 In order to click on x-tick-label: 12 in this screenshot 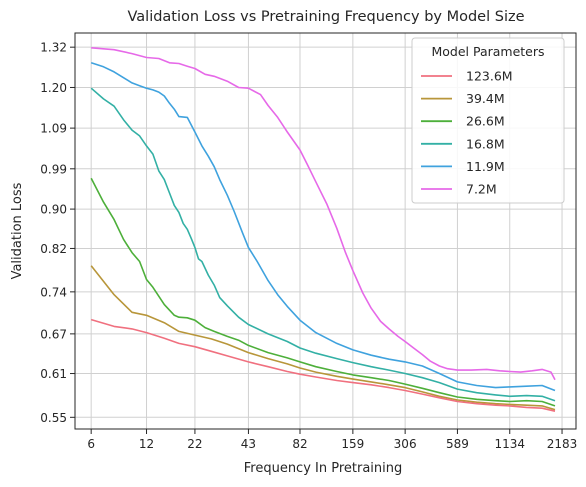, I will do `click(146, 444)`.